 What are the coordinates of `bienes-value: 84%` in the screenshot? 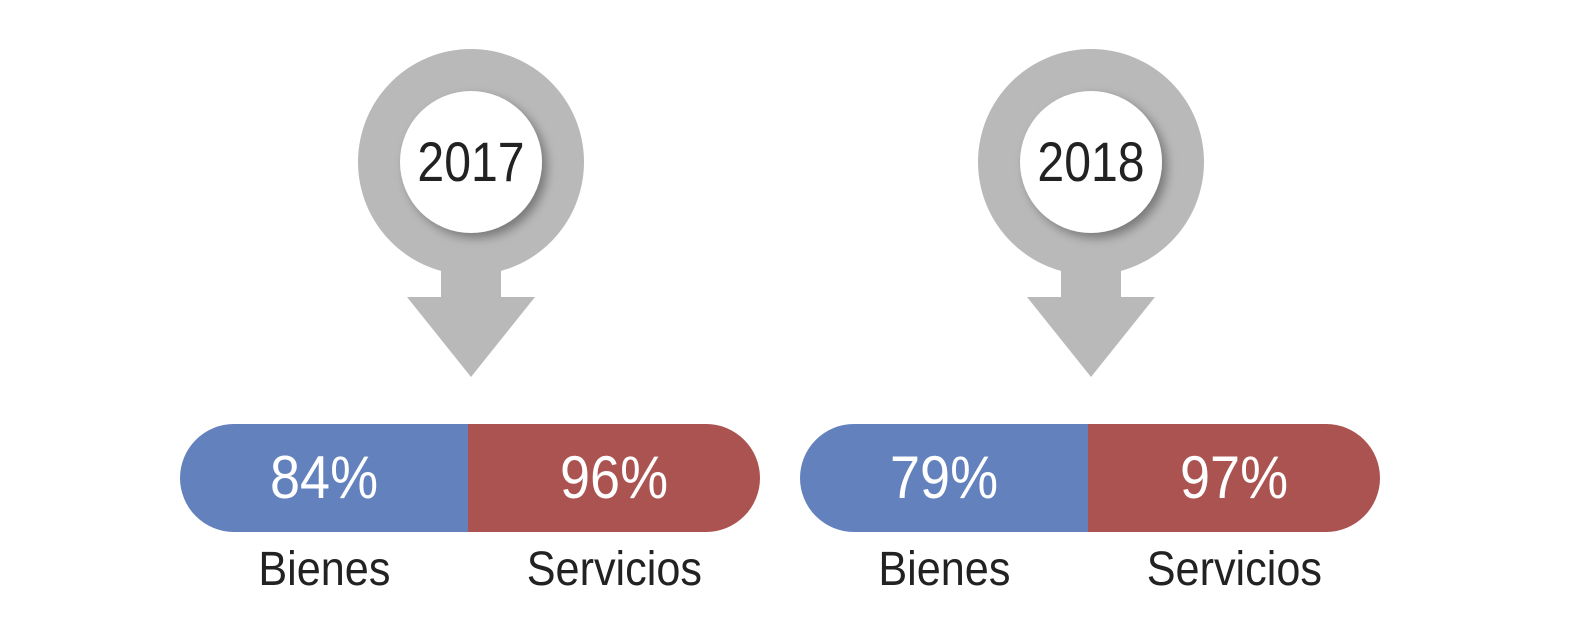 It's located at (324, 477).